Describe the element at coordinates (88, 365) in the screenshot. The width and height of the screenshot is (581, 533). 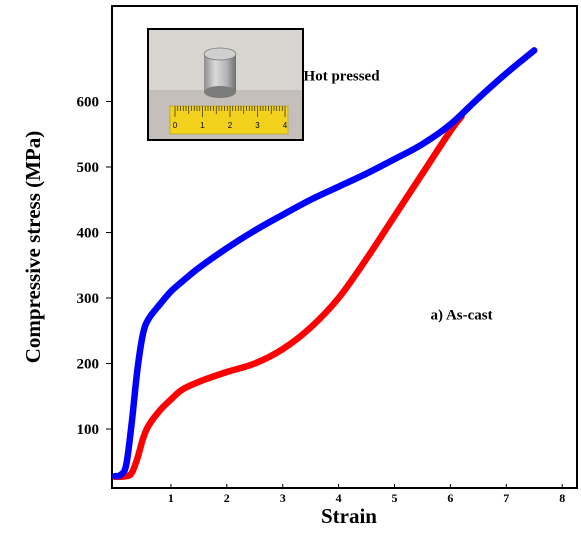
I see `y-tick-label: 200` at that location.